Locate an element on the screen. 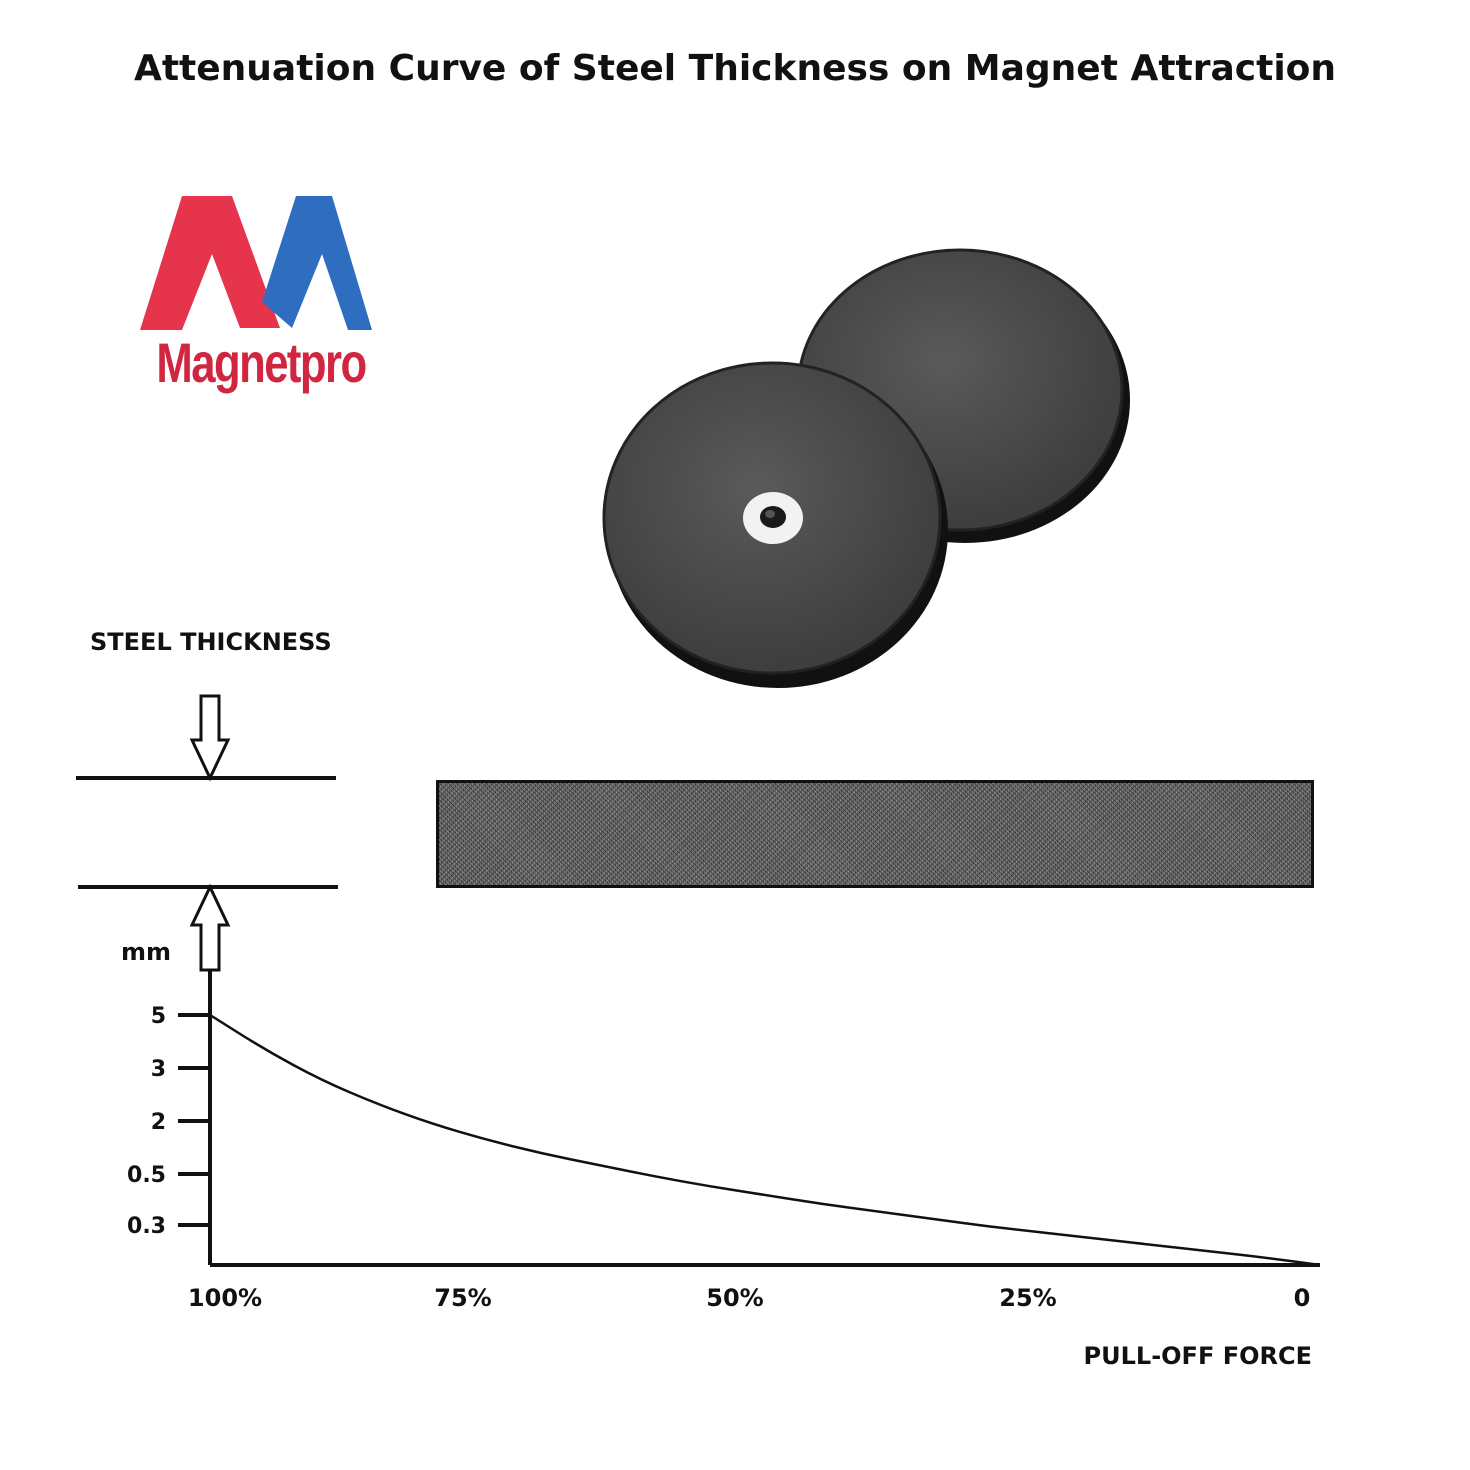 Image resolution: width=1470 pixels, height=1470 pixels. y-tick-label: 2 is located at coordinates (158, 1122).